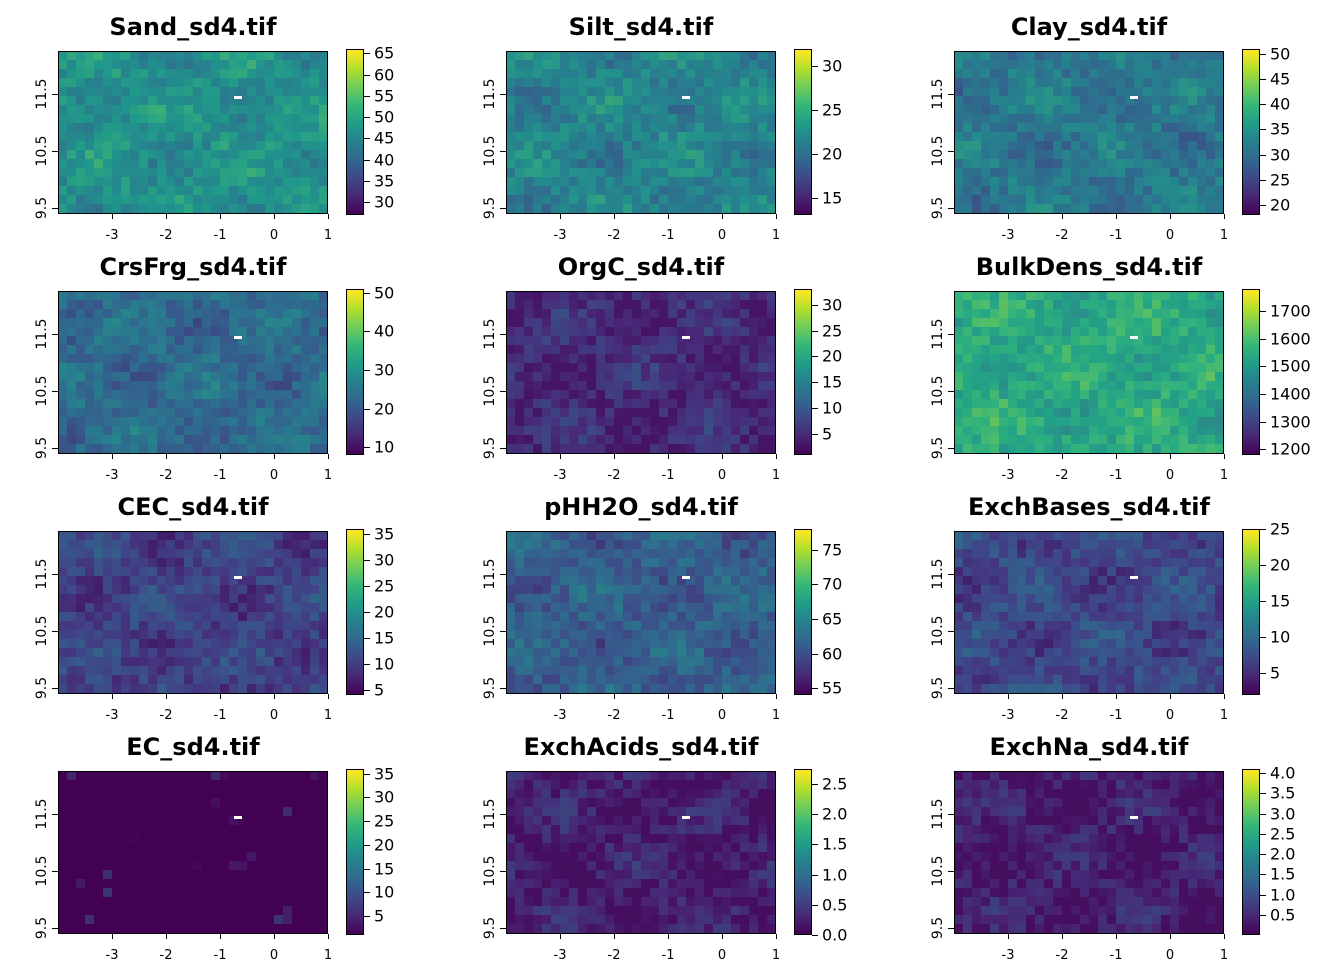 This screenshot has height=963, width=1344. What do you see at coordinates (384, 160) in the screenshot?
I see `legend-tick-label: 40` at bounding box center [384, 160].